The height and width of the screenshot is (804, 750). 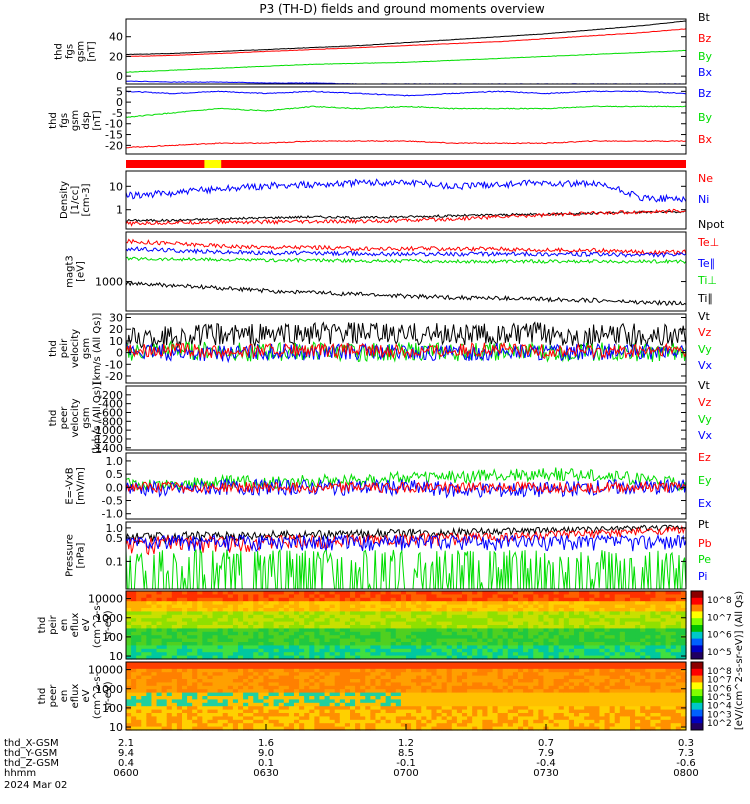 I want to click on legend-0-1: Bz, so click(x=705, y=38).